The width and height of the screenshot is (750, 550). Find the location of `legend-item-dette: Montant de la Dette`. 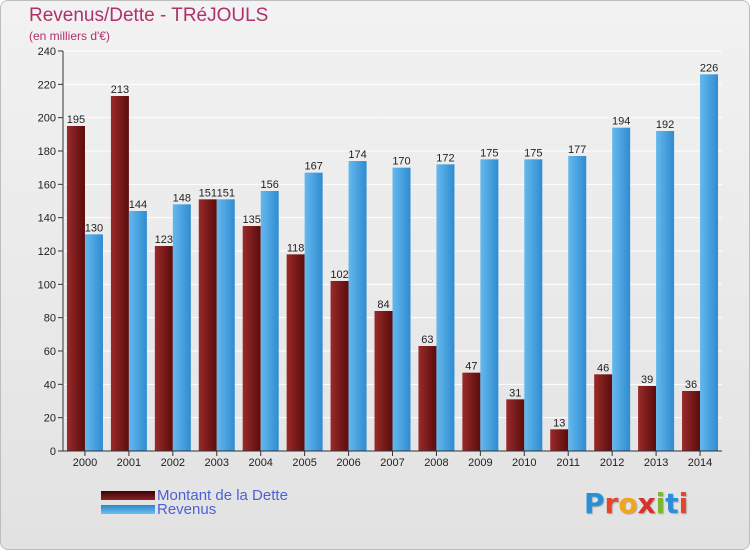

legend-item-dette: Montant de la Dette is located at coordinates (194, 495).